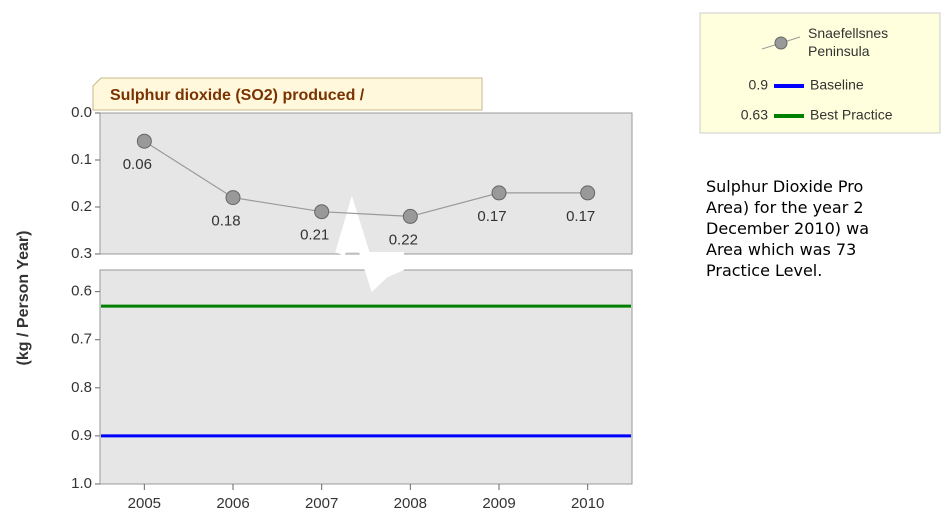 Image resolution: width=946 pixels, height=521 pixels. Describe the element at coordinates (321, 503) in the screenshot. I see `x-tick-label: 2007` at that location.